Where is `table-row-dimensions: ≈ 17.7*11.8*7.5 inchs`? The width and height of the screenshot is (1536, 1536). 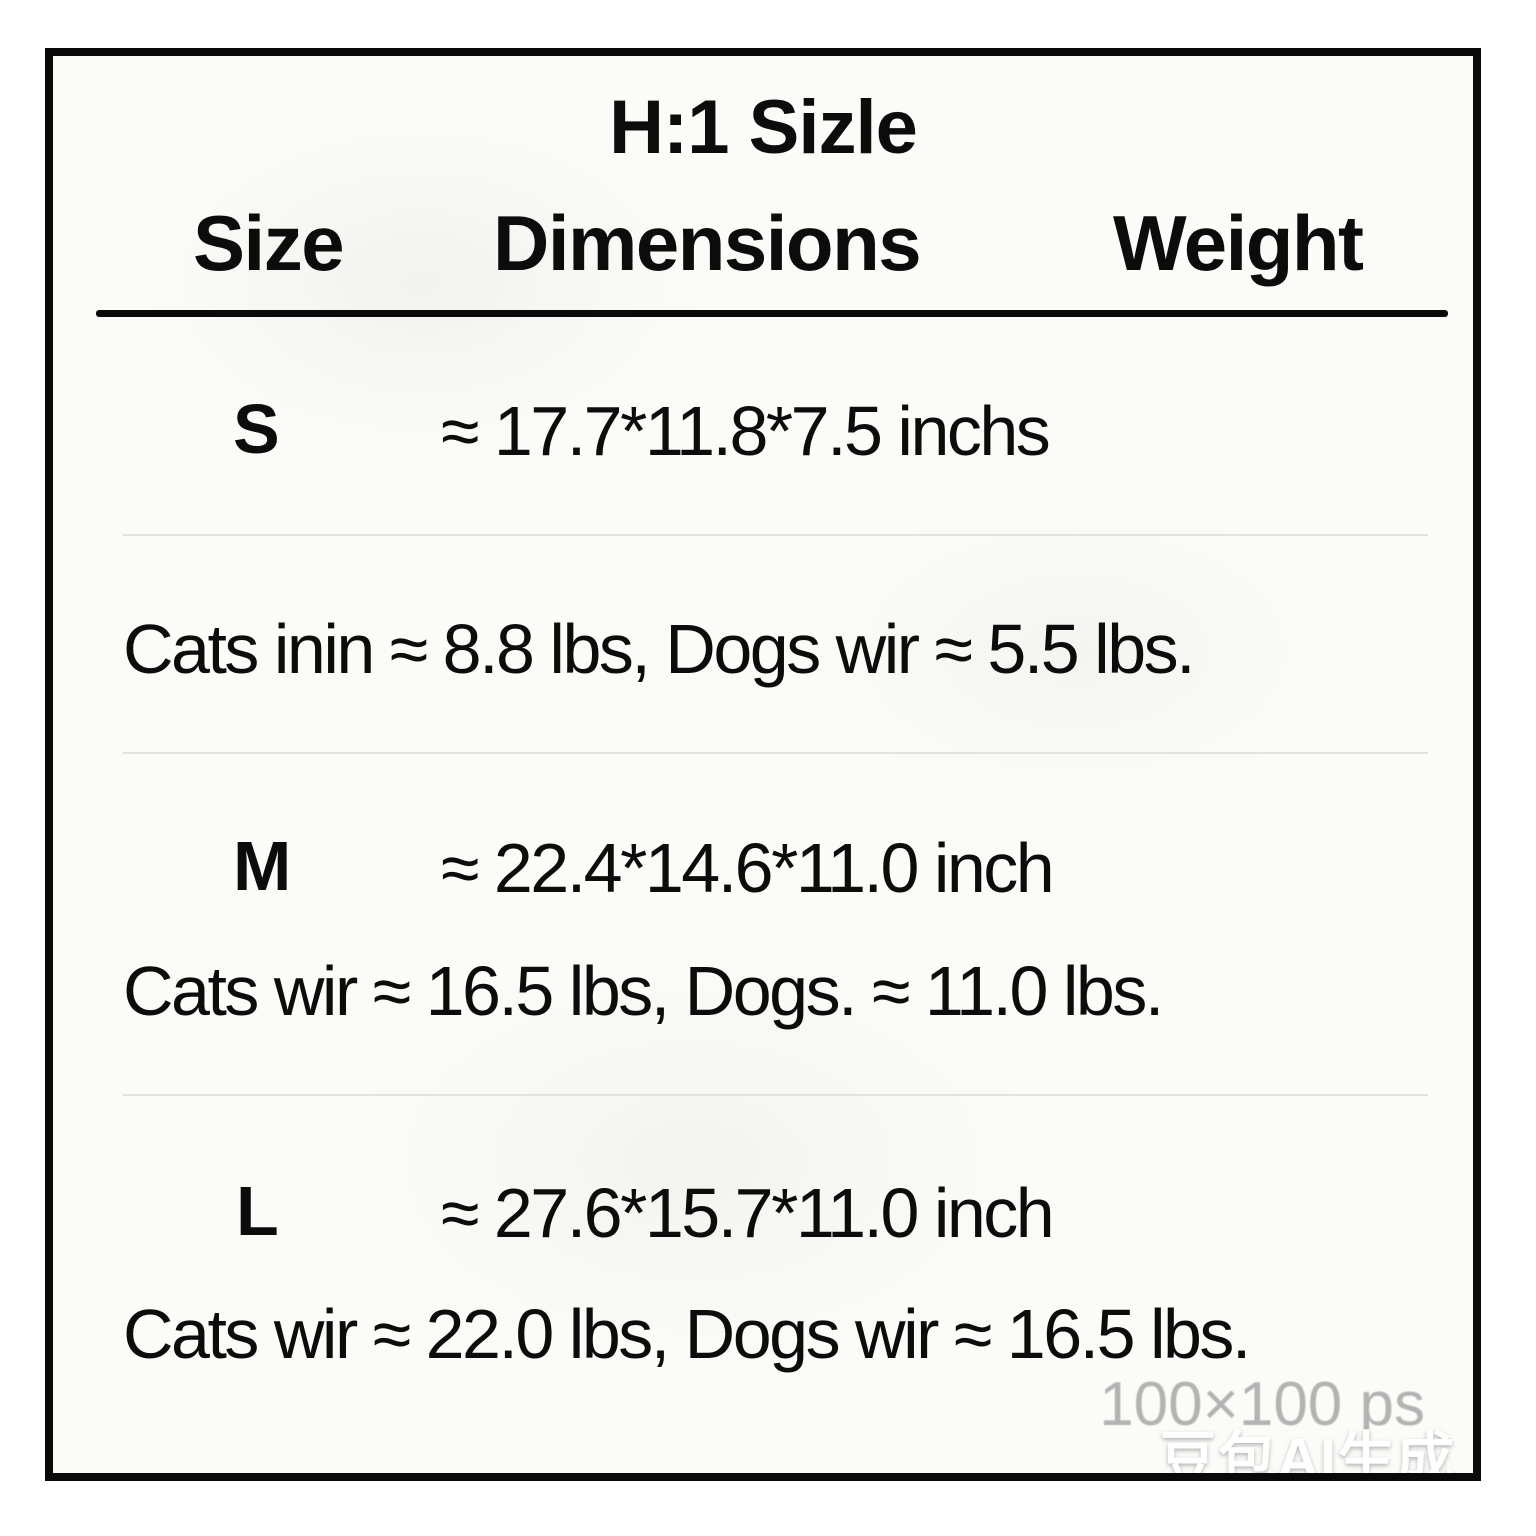 table-row-dimensions: ≈ 17.7*11.8*7.5 inchs is located at coordinates (746, 431).